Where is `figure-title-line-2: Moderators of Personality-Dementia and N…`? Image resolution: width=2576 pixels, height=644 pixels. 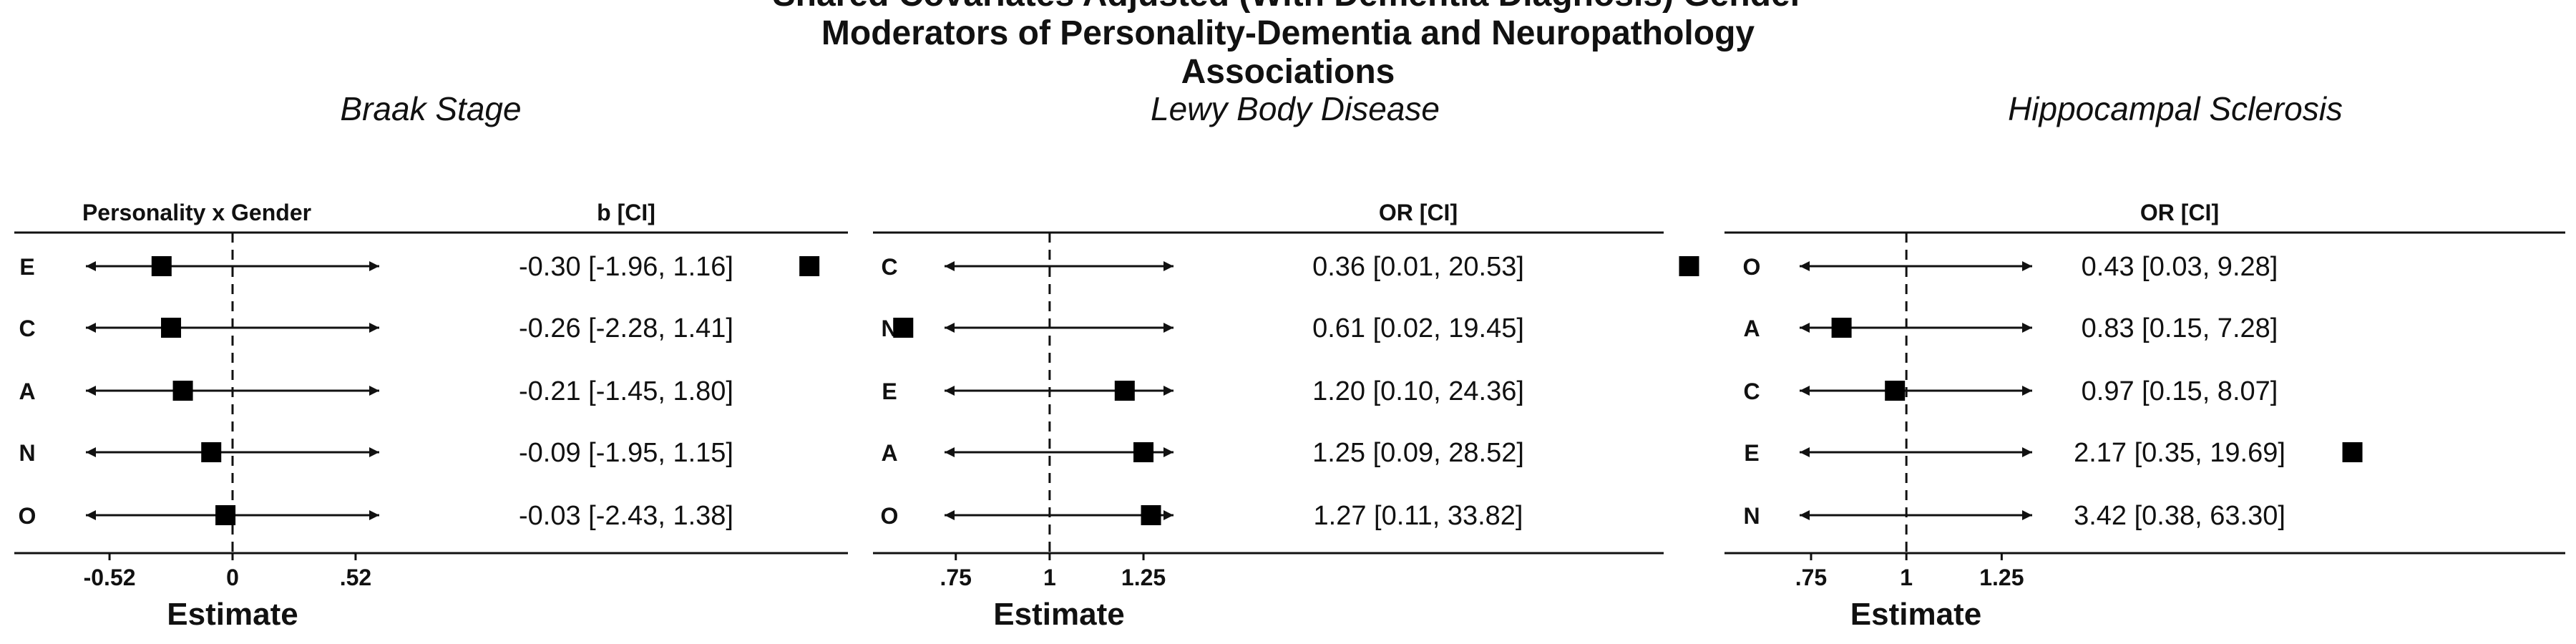
figure-title-line-2: Moderators of Personality-Dementia and N… is located at coordinates (1288, 33).